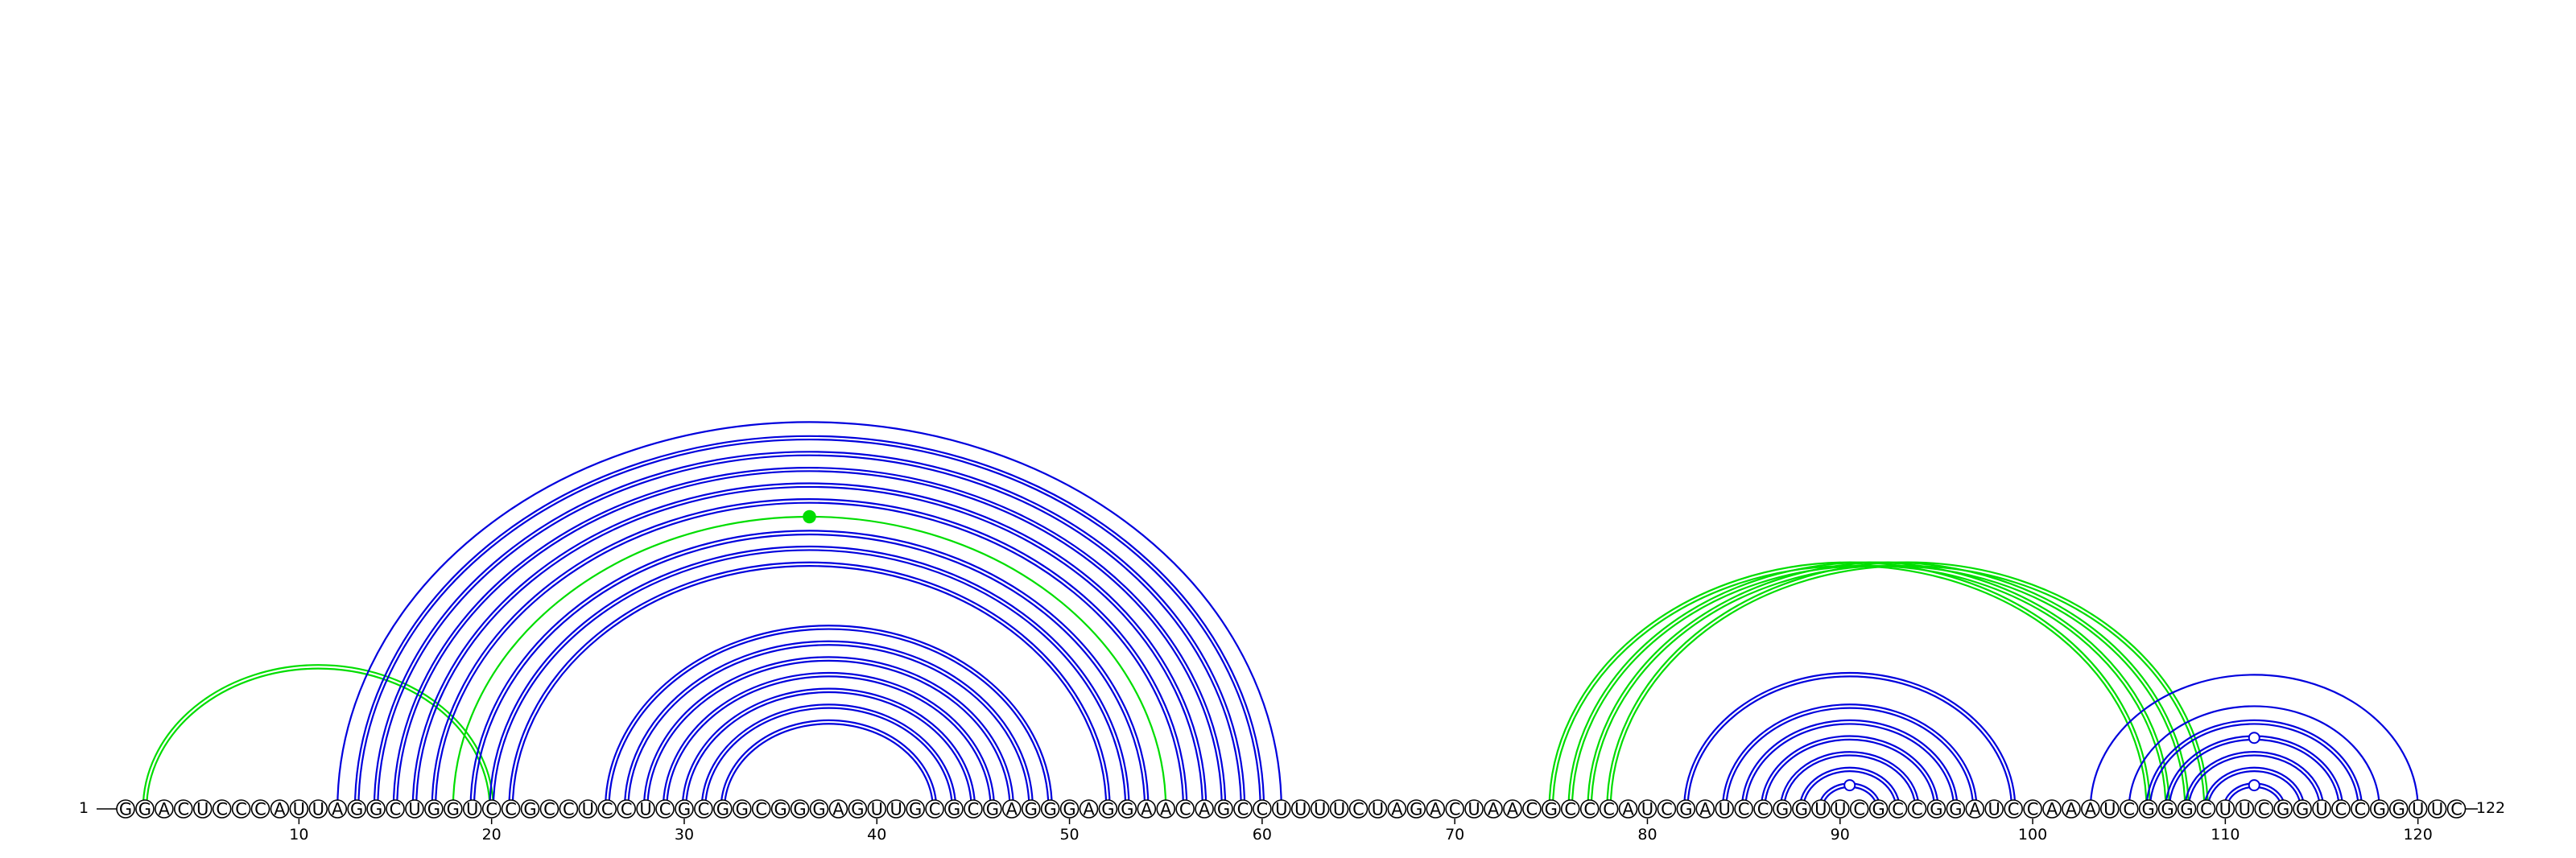 The image size is (2576, 858). Describe the element at coordinates (1454, 809) in the screenshot. I see `nucleotide-70-circle` at that location.